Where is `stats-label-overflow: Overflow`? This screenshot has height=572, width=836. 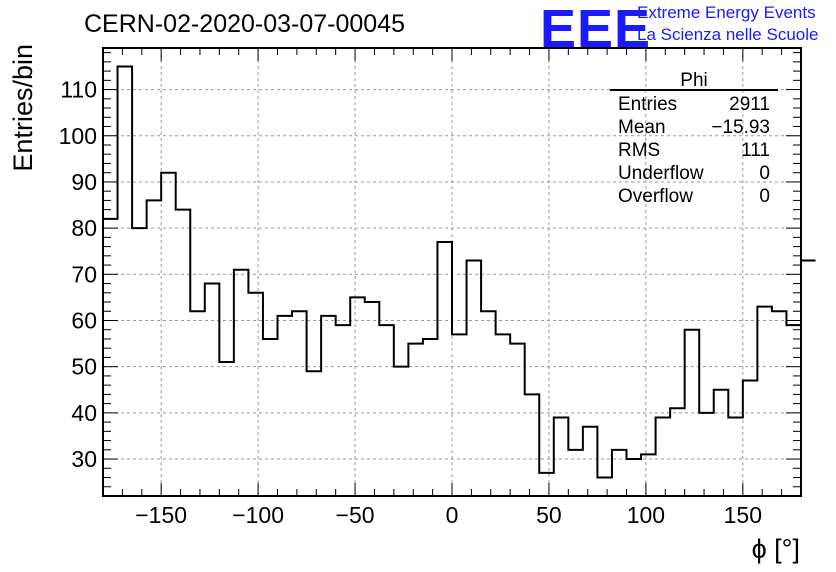 stats-label-overflow: Overflow is located at coordinates (655, 196).